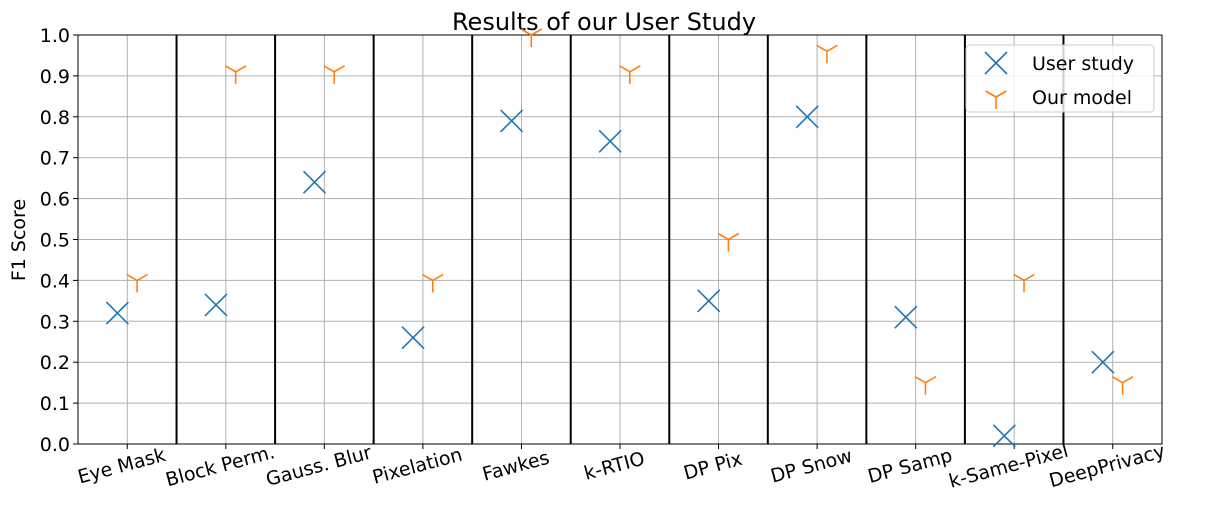 Image resolution: width=1208 pixels, height=518 pixels. What do you see at coordinates (604, 22) in the screenshot?
I see `chart-title: Results of our User Study` at bounding box center [604, 22].